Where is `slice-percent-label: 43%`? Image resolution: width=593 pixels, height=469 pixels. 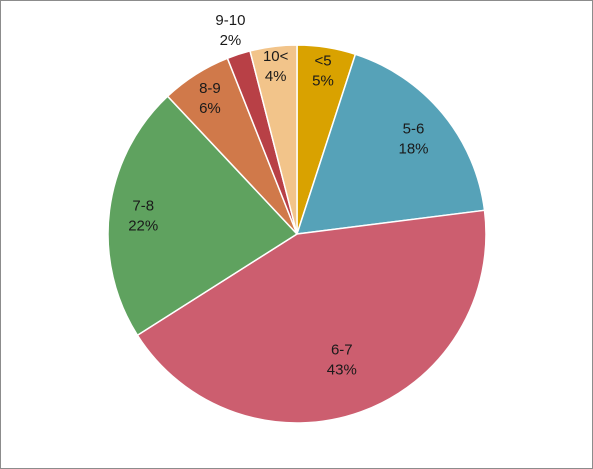 slice-percent-label: 43% is located at coordinates (342, 369).